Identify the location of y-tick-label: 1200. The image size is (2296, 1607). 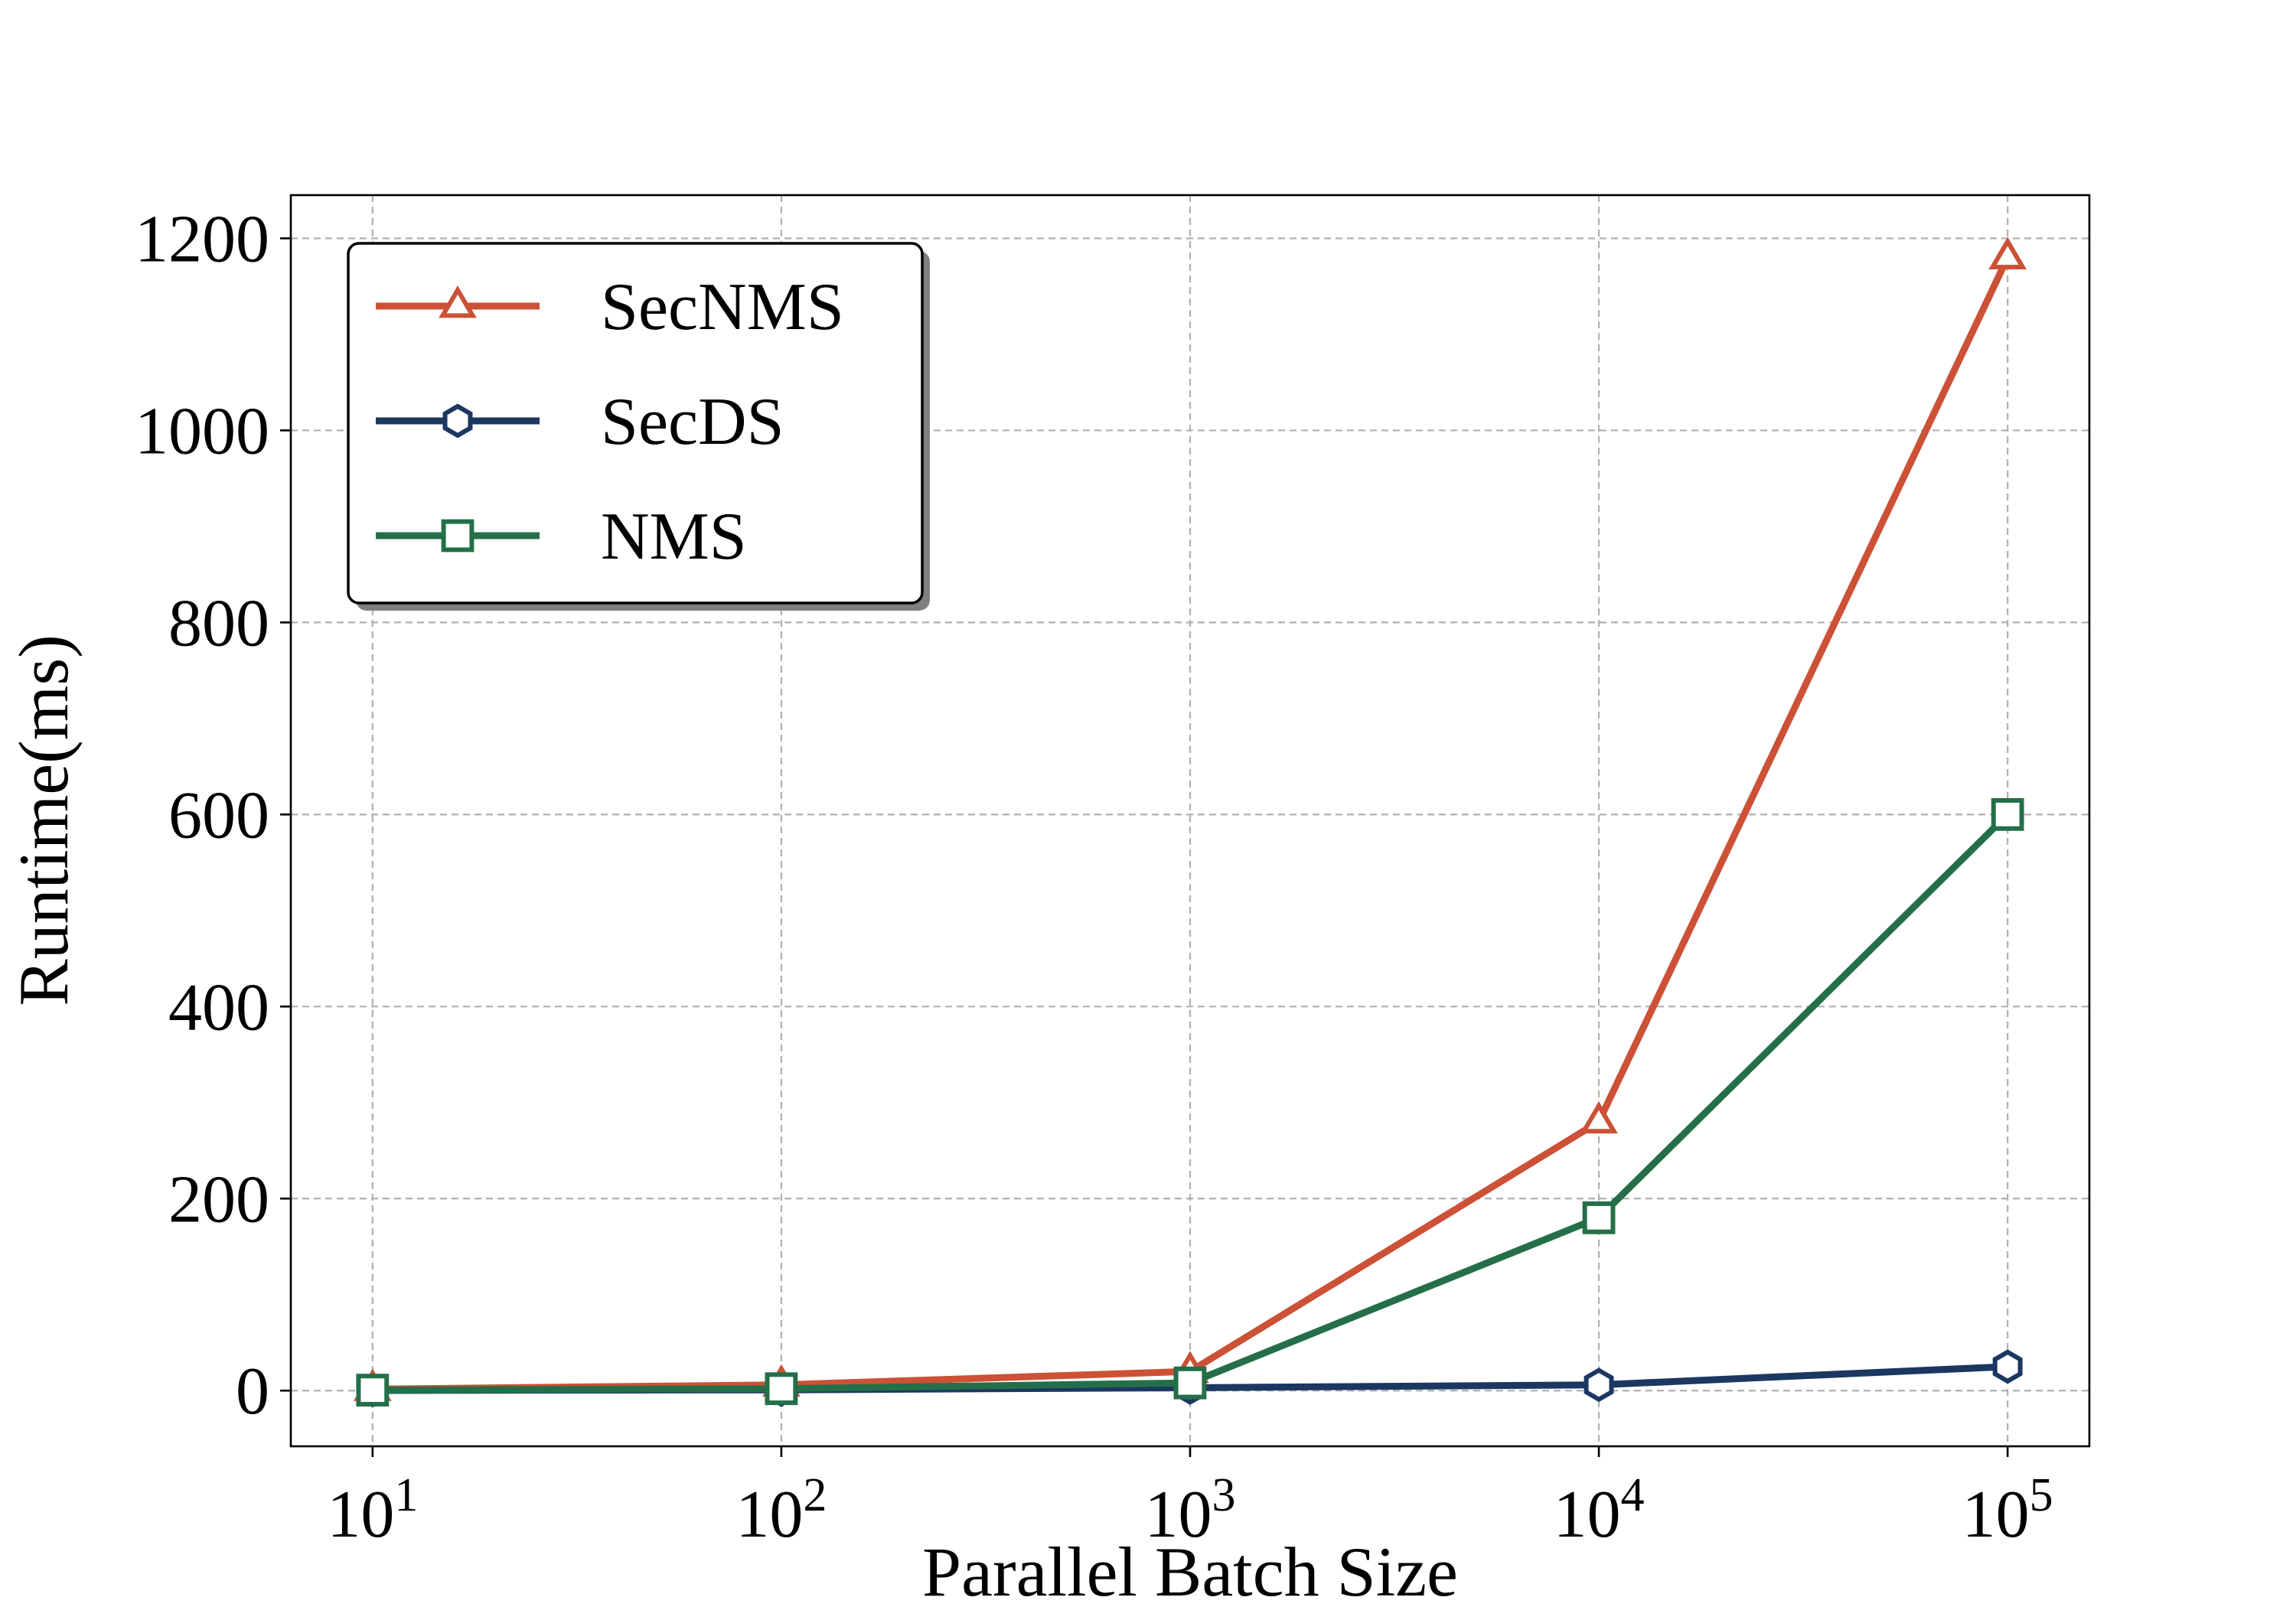
(202, 239).